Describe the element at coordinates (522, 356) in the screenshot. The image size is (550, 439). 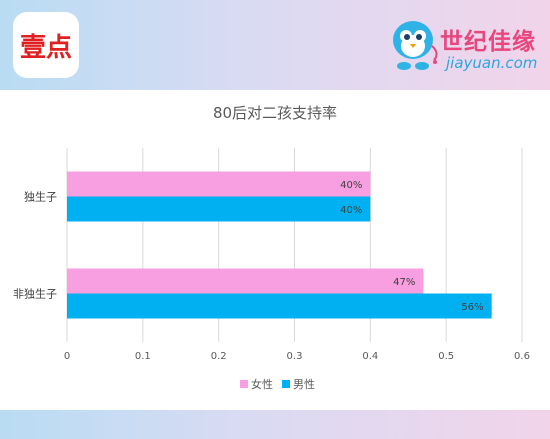
I see `x-tick-label: 0.6` at that location.